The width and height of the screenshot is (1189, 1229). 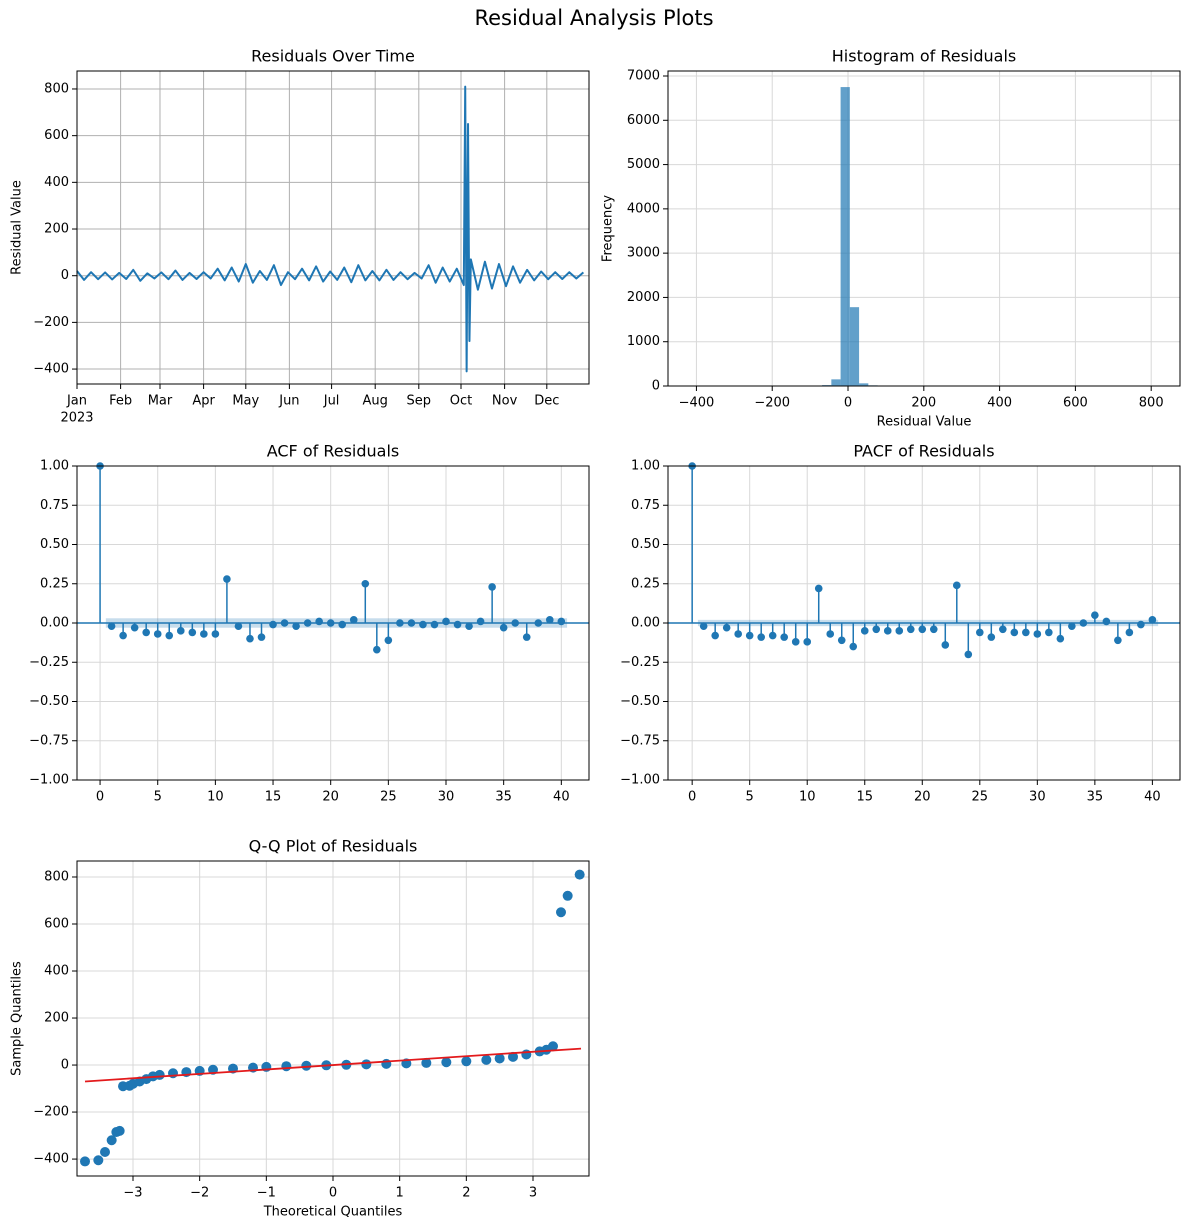 I want to click on x-tick-label: Nov, so click(x=505, y=401).